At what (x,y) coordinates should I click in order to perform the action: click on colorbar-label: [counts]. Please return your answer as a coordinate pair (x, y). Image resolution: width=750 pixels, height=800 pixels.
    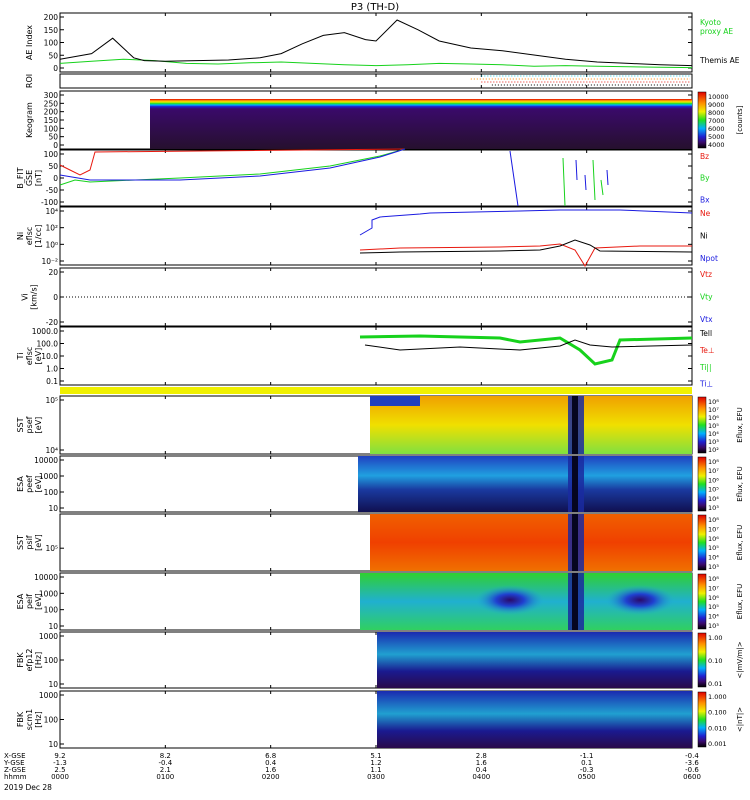
    Looking at the image, I should click on (740, 119).